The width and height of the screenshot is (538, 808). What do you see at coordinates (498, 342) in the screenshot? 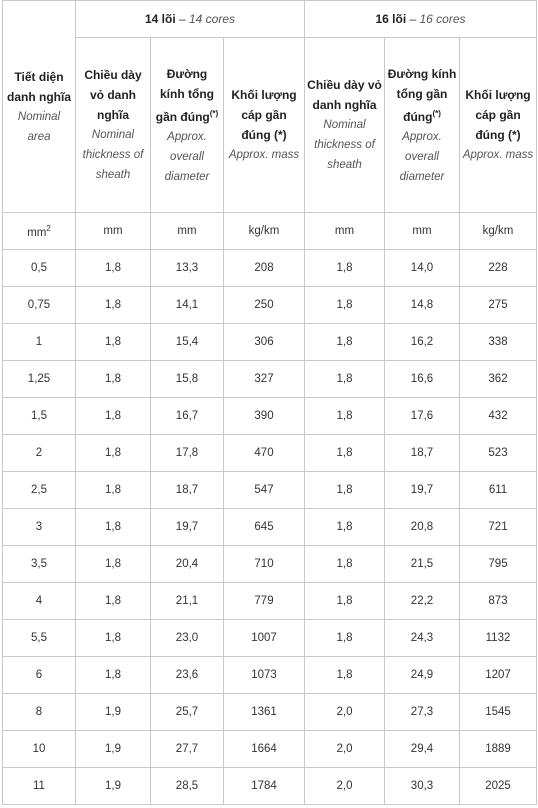
I see `cell-mass-16: 338` at bounding box center [498, 342].